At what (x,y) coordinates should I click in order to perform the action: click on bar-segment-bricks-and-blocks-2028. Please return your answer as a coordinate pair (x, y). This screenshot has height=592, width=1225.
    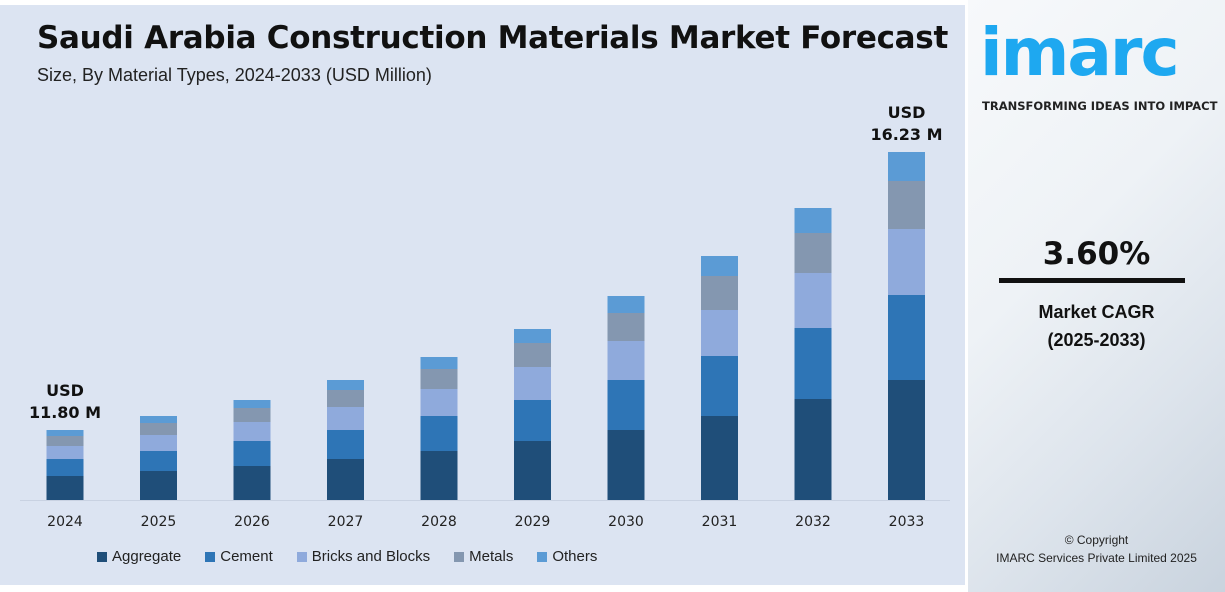
    Looking at the image, I should click on (439, 402).